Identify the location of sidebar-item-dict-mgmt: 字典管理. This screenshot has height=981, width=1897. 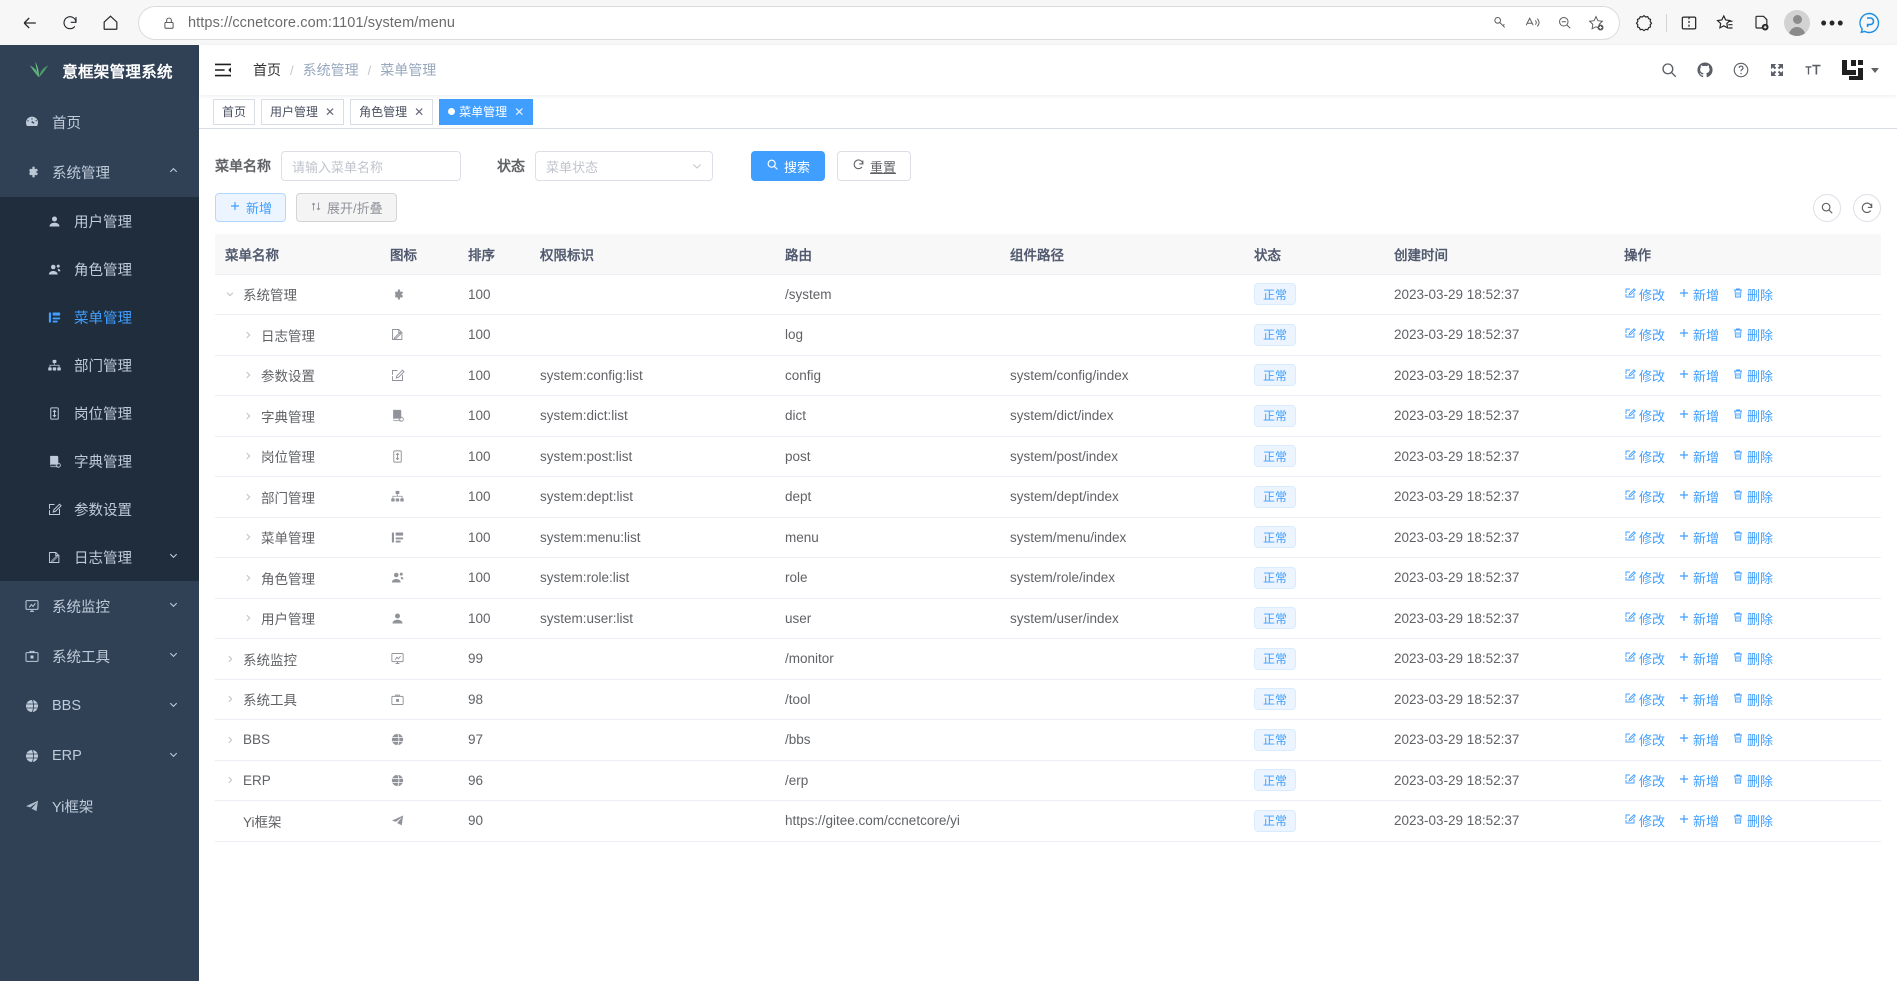
(99, 461).